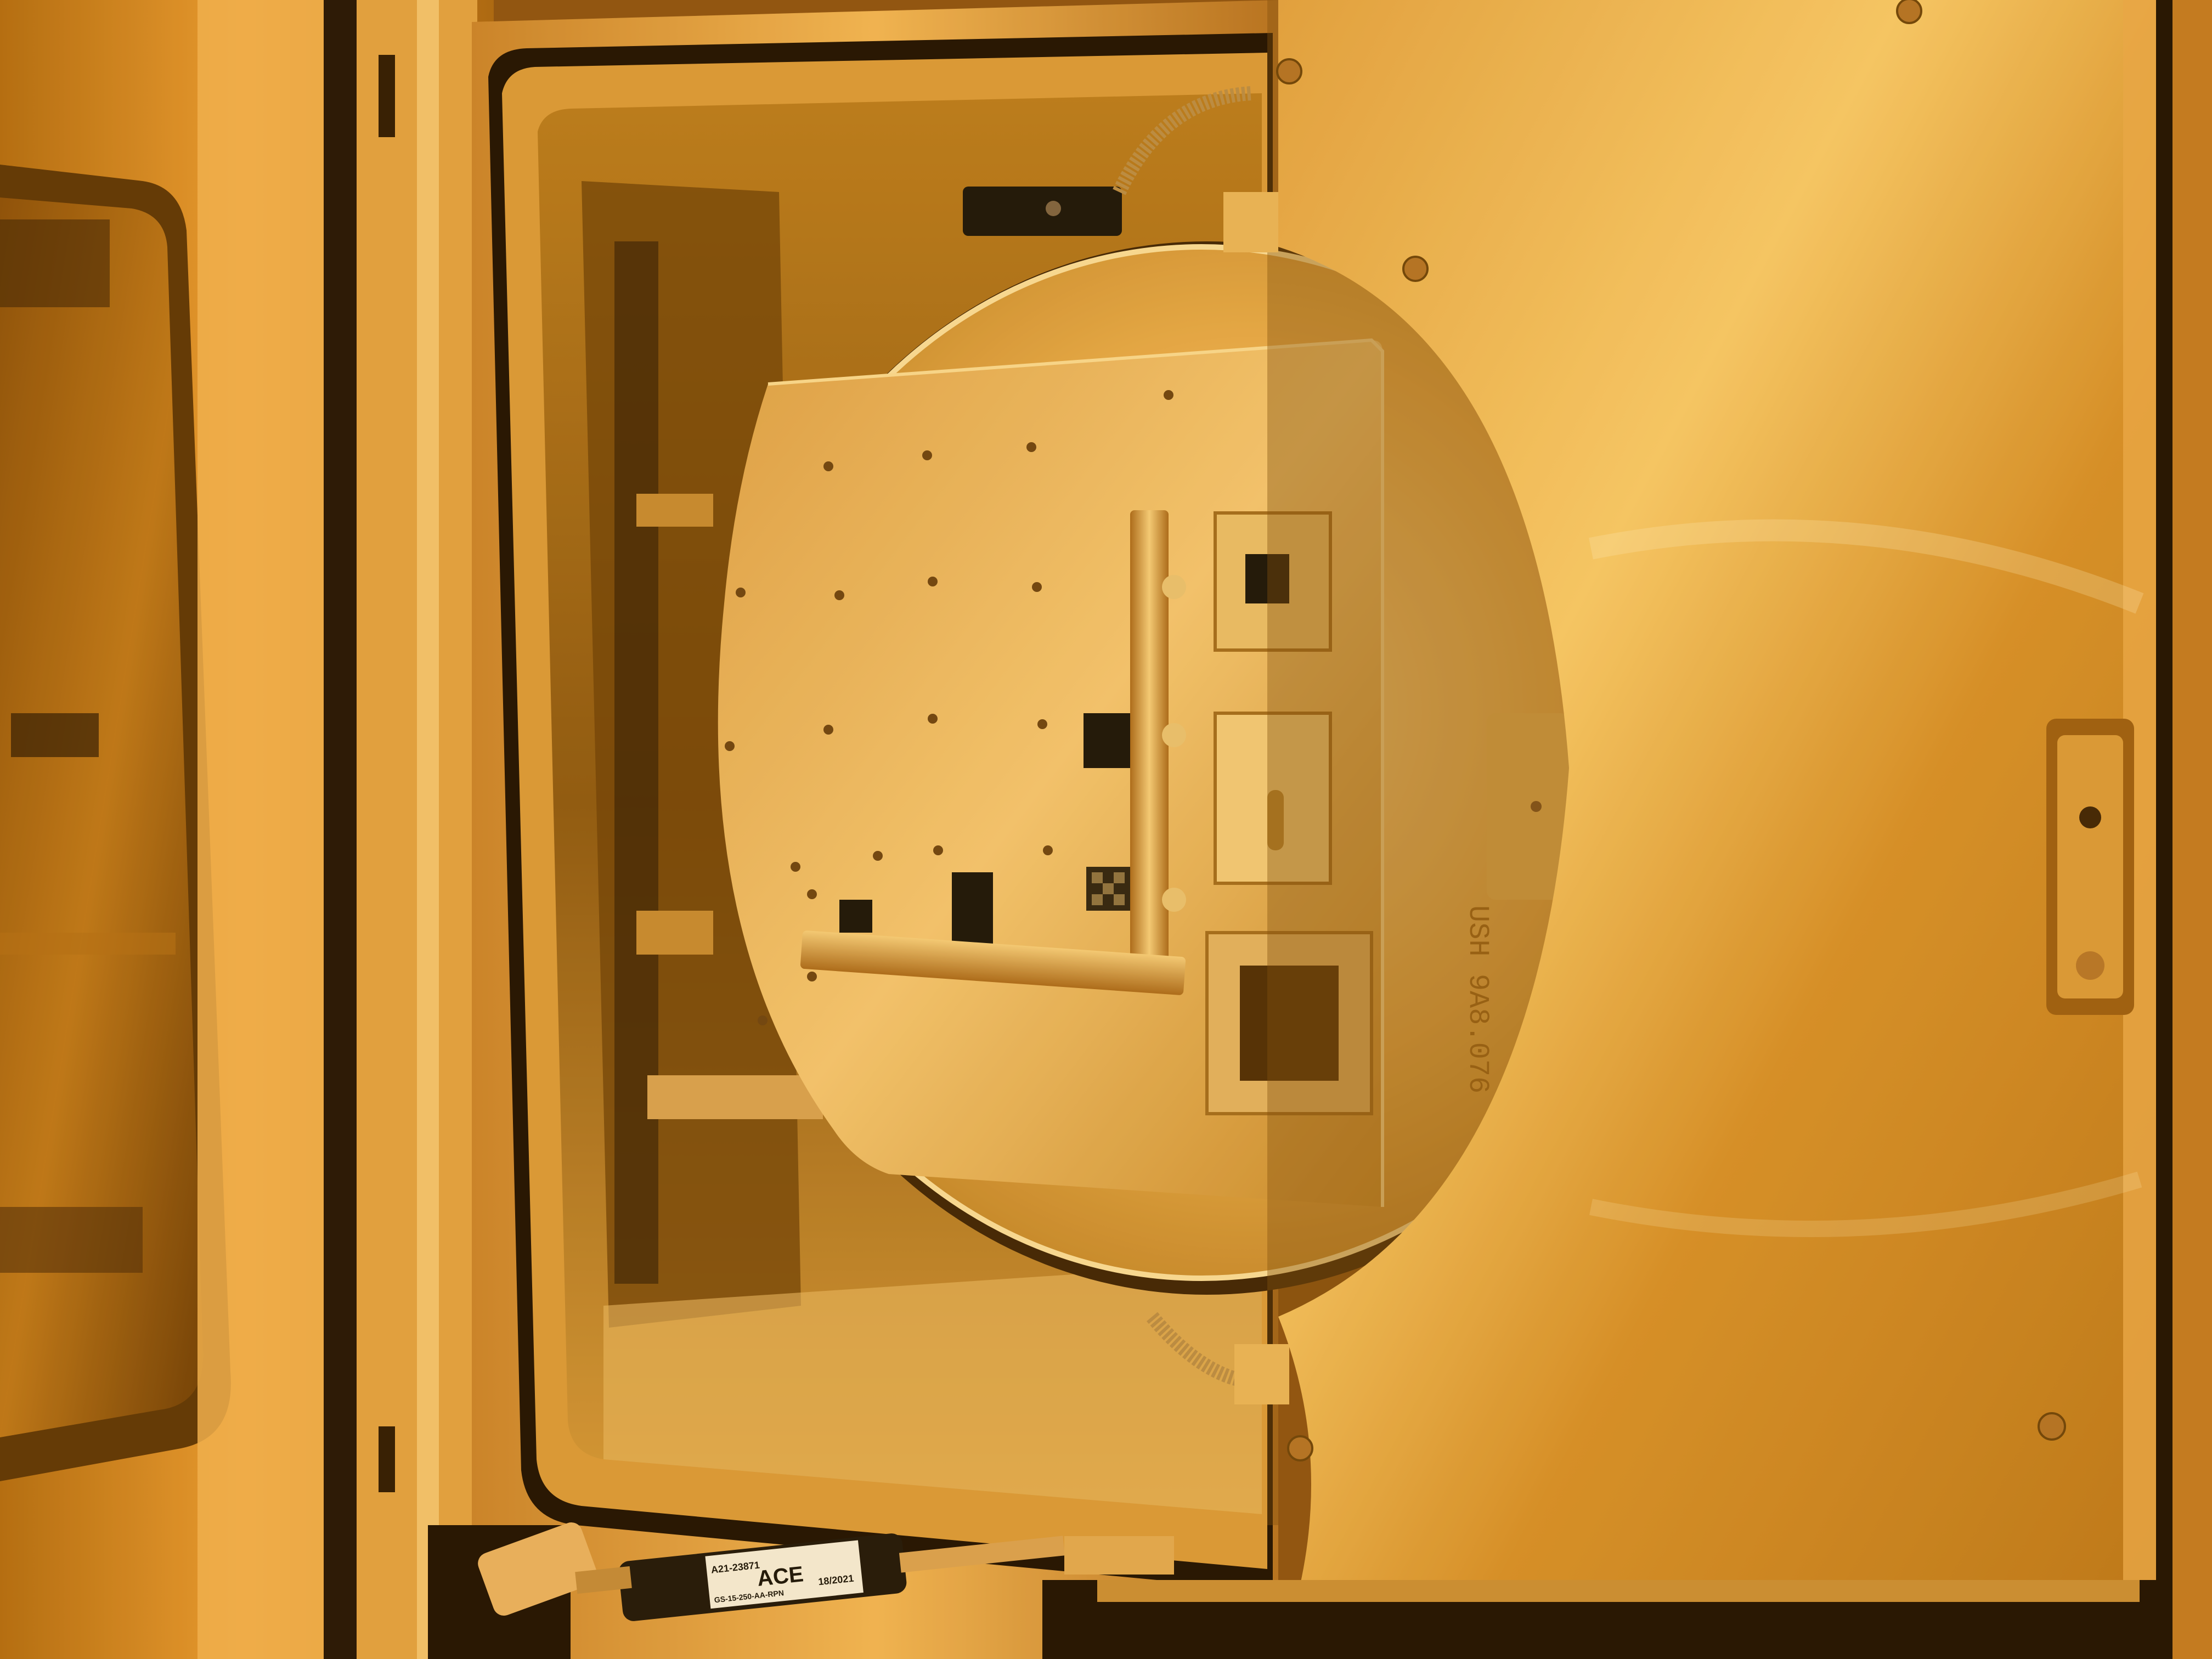  What do you see at coordinates (949, 708) in the screenshot?
I see `plate-holes` at bounding box center [949, 708].